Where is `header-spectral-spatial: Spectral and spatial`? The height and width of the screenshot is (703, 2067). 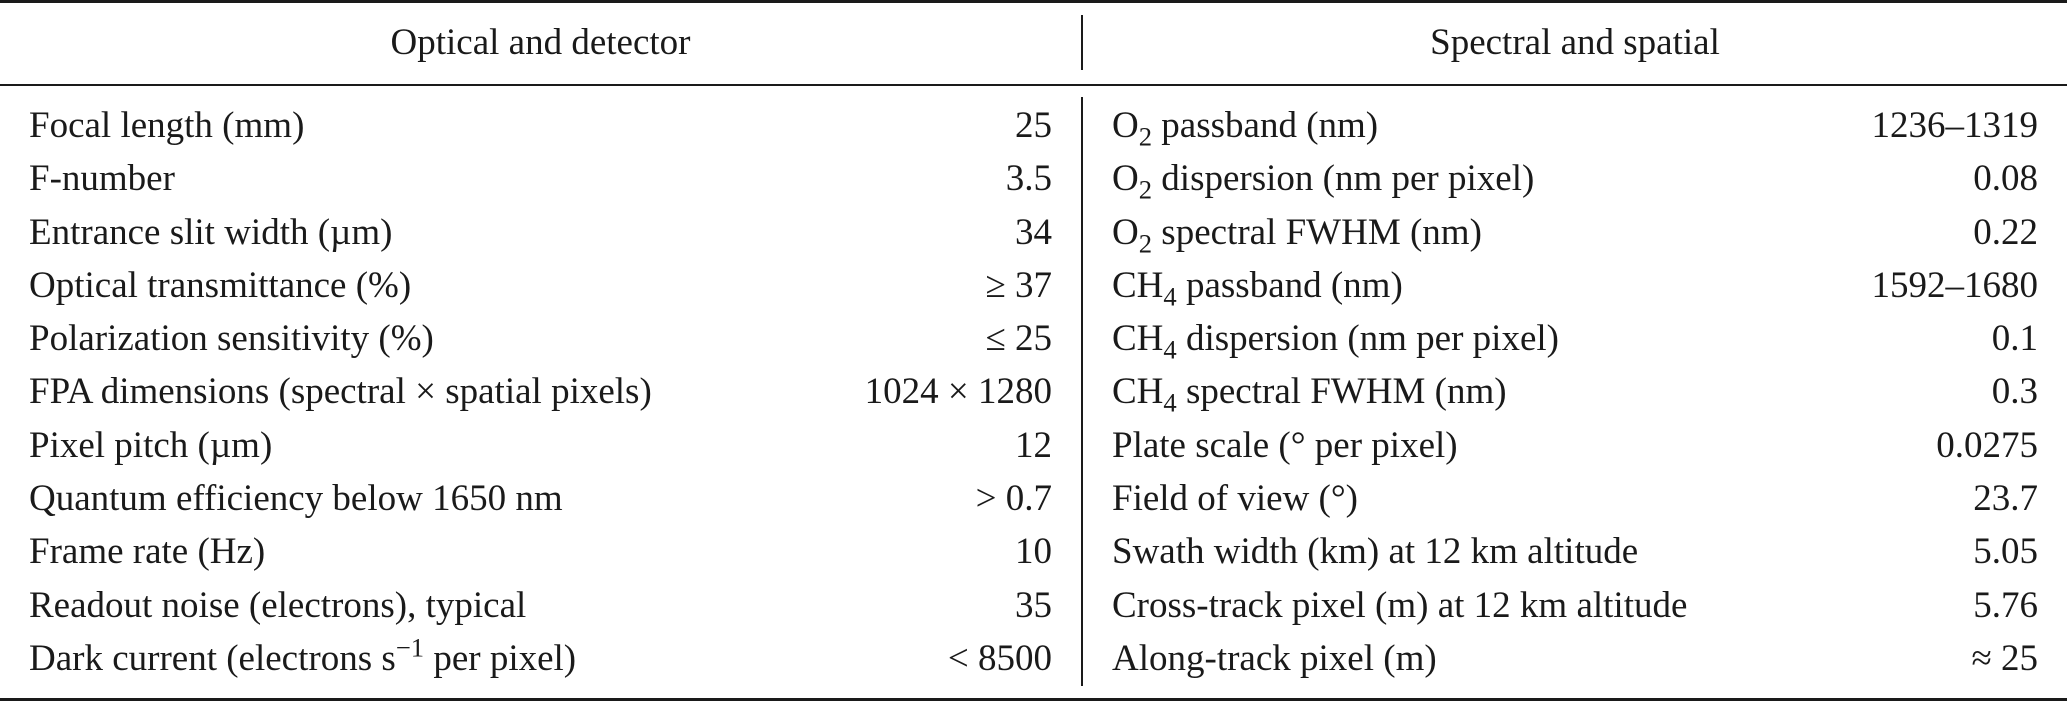 header-spectral-spatial: Spectral and spatial is located at coordinates (1575, 42).